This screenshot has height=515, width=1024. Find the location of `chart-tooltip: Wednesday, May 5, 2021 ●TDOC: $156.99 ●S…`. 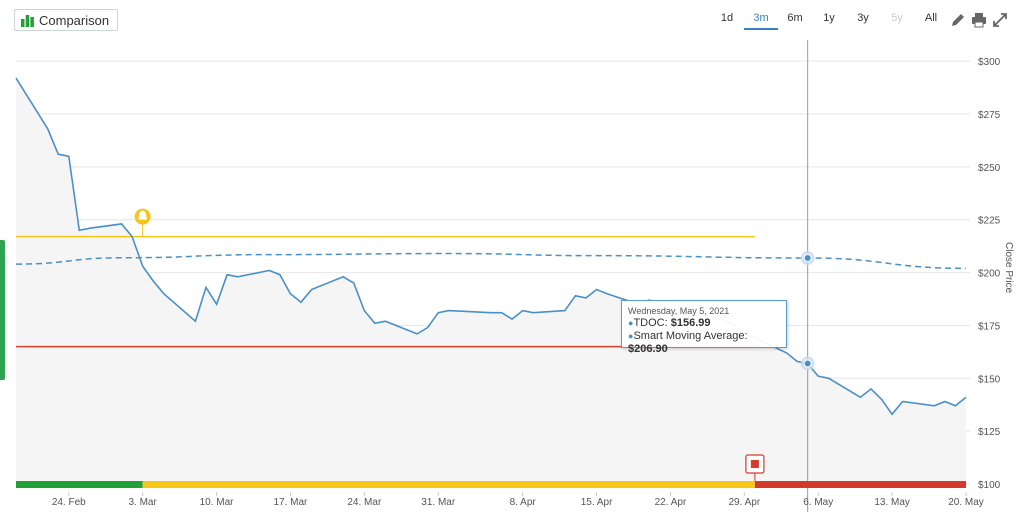

chart-tooltip: Wednesday, May 5, 2021 ●TDOC: $156.99 ●S… is located at coordinates (704, 327).